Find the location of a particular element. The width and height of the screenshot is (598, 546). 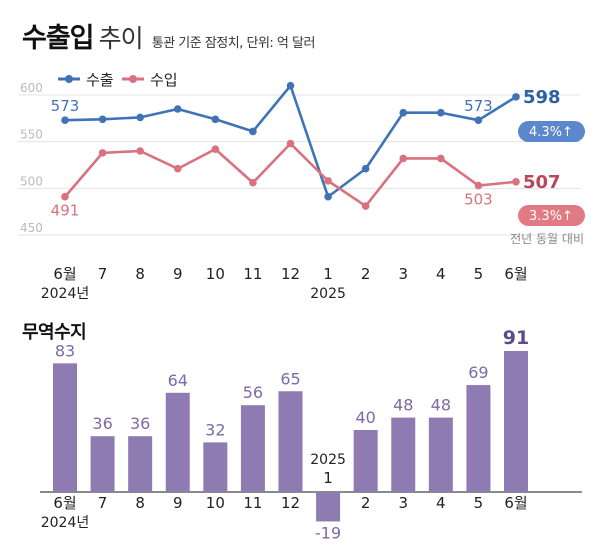

bar-value-label: 56 is located at coordinates (253, 392).